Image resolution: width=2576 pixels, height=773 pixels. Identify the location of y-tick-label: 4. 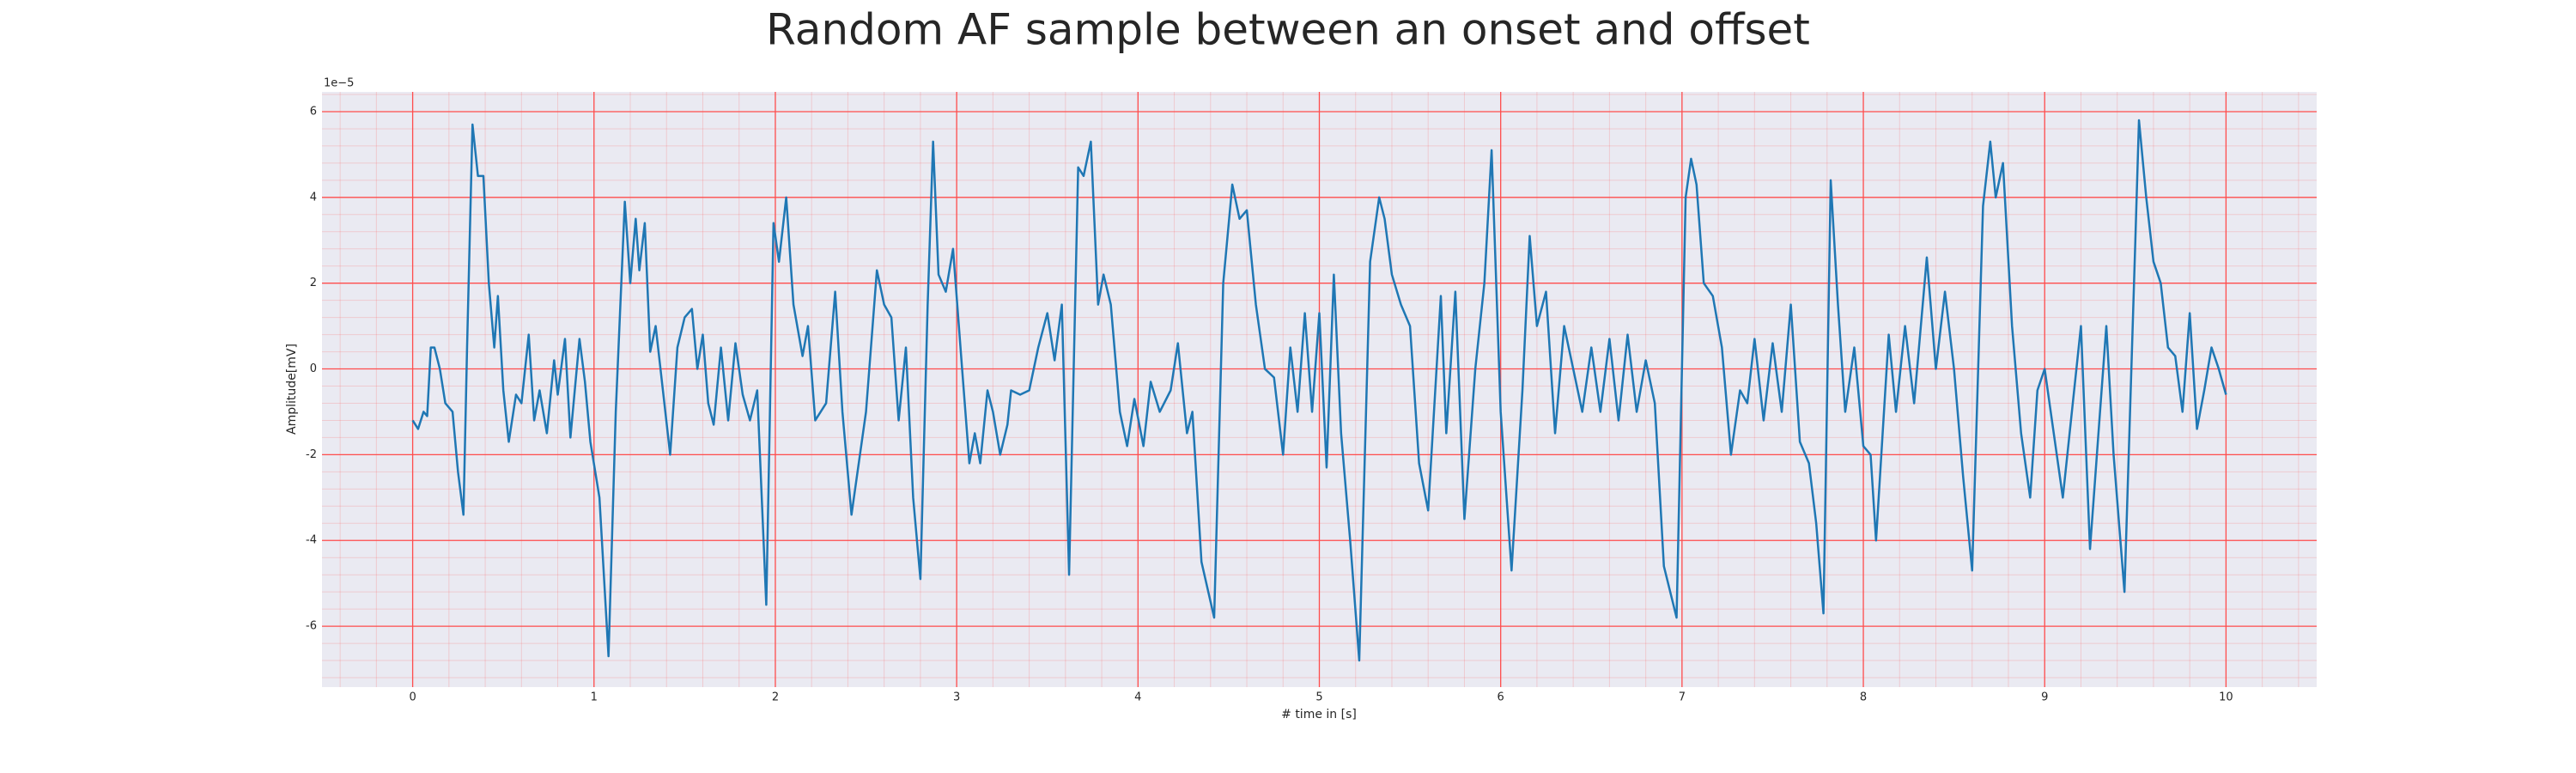
(313, 197).